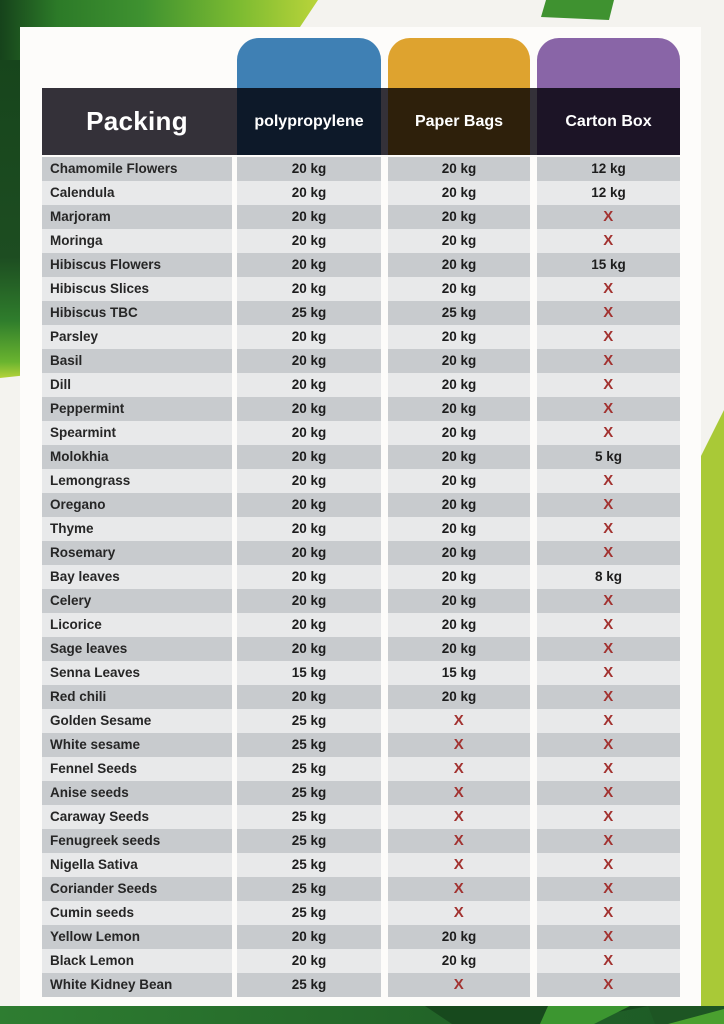 The width and height of the screenshot is (724, 1024). What do you see at coordinates (137, 937) in the screenshot?
I see `product-name: Yellow Lemon` at bounding box center [137, 937].